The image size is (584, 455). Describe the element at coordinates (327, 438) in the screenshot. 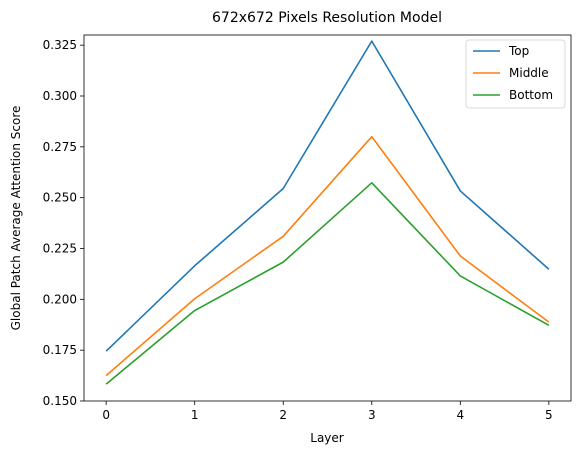

I see `x-axis-label: Layer` at that location.